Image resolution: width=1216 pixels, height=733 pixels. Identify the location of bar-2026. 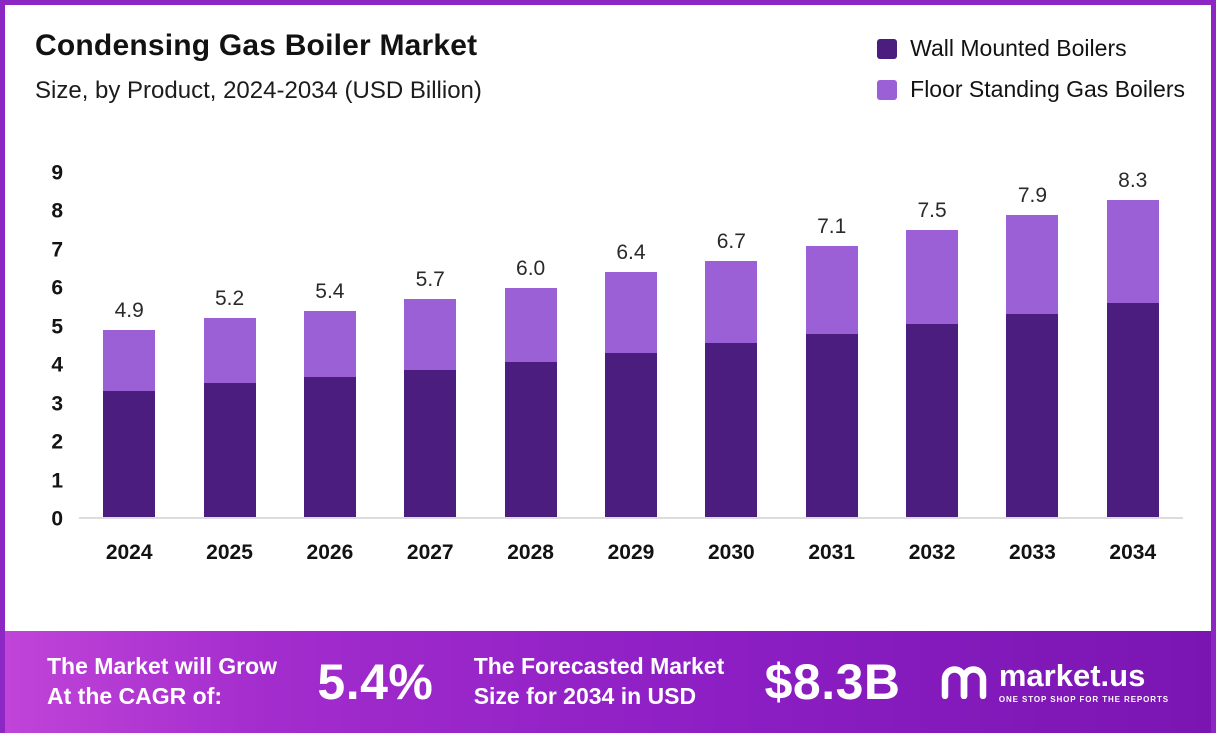
(329, 413).